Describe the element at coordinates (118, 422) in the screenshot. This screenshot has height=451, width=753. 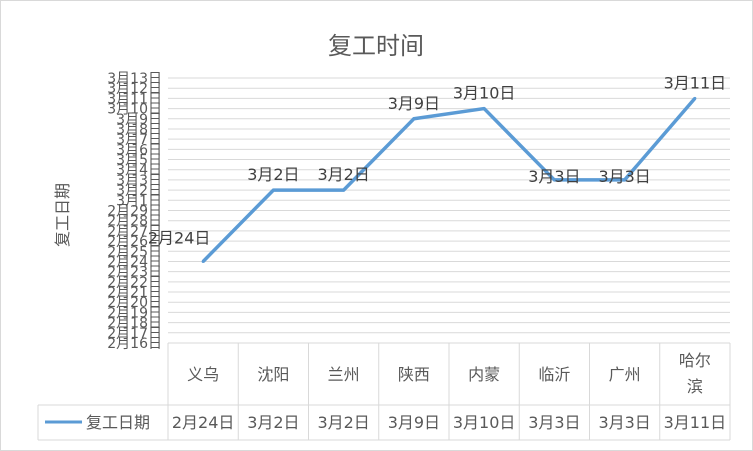
I see `legend-label: 复工日期` at that location.